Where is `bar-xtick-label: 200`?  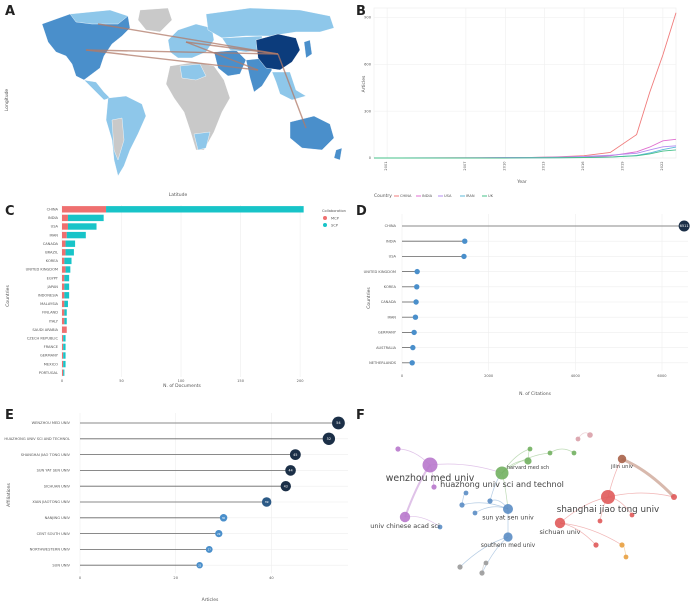
bar-xtick-label: 200 is located at coordinates (301, 381).